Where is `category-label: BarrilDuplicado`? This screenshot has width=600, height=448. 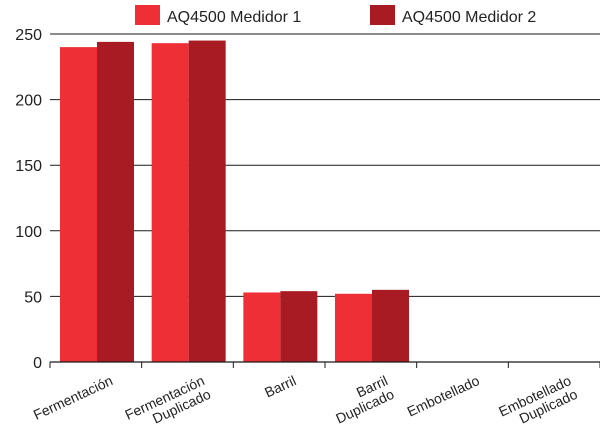 category-label: BarrilDuplicado is located at coordinates (362, 399).